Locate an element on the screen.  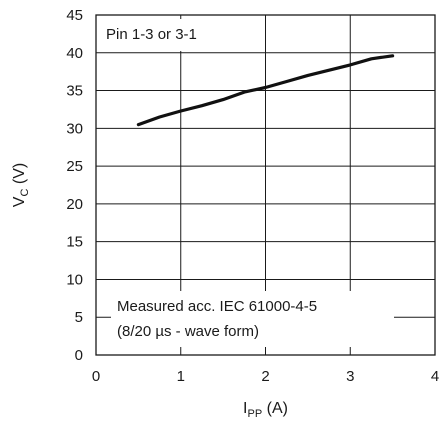
measurement-note-box is located at coordinates (252, 319).